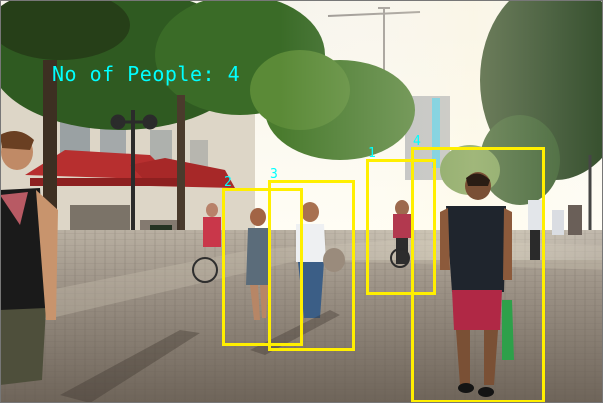 The image size is (603, 403). Describe the element at coordinates (146, 74) in the screenshot. I see `people-count-label: No of People: 4` at that location.